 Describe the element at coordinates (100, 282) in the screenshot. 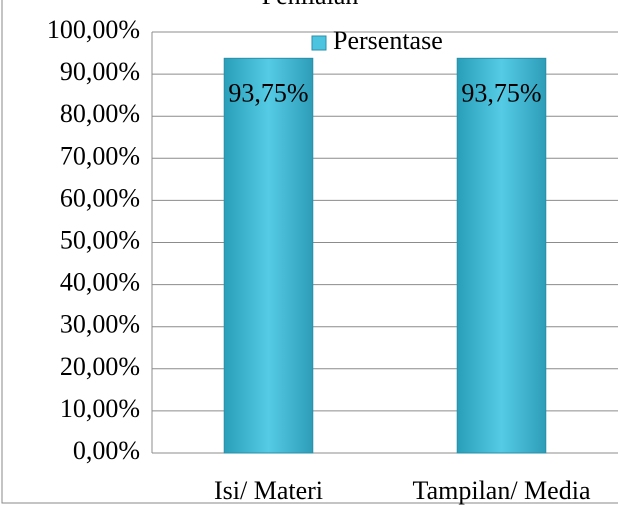

I see `y-tick-label: 40,00%` at that location.